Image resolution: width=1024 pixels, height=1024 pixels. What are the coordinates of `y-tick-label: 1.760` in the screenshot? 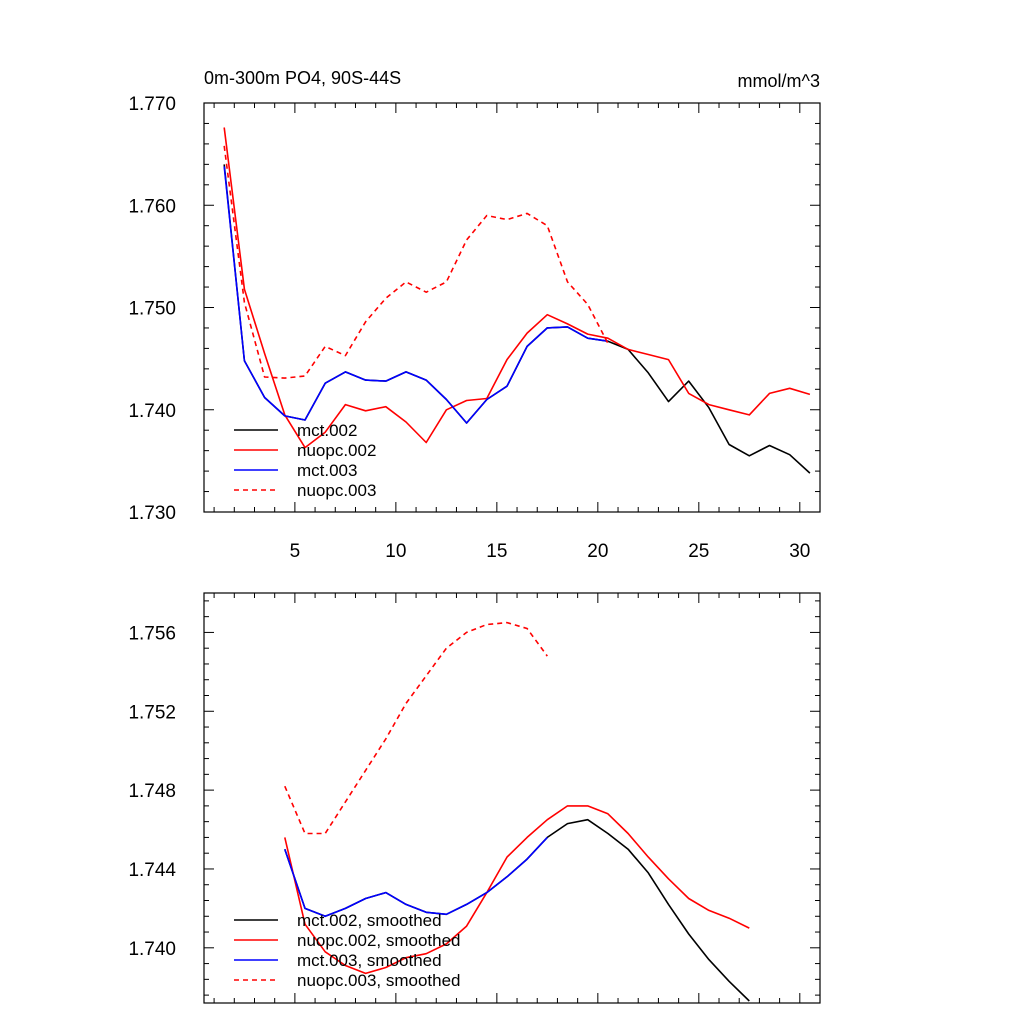 It's located at (152, 206).